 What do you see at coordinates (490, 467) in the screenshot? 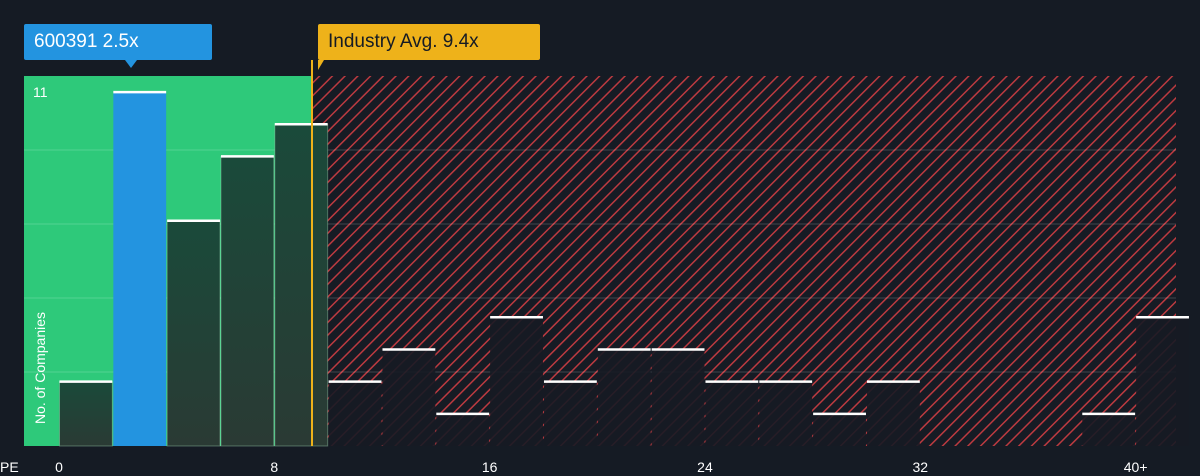
I see `x-tick-label: 16` at bounding box center [490, 467].